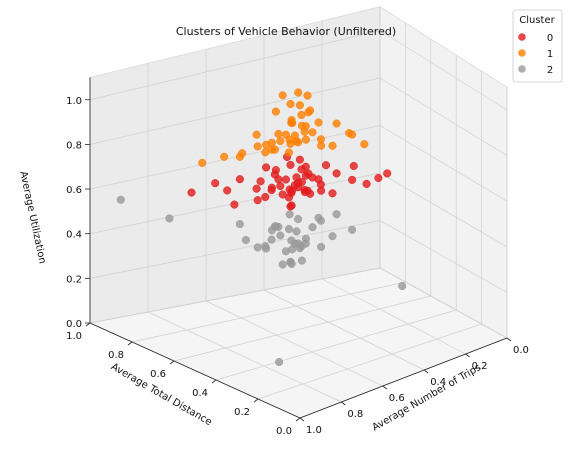  What do you see at coordinates (74, 279) in the screenshot?
I see `z-tick-label: 0.2` at bounding box center [74, 279].